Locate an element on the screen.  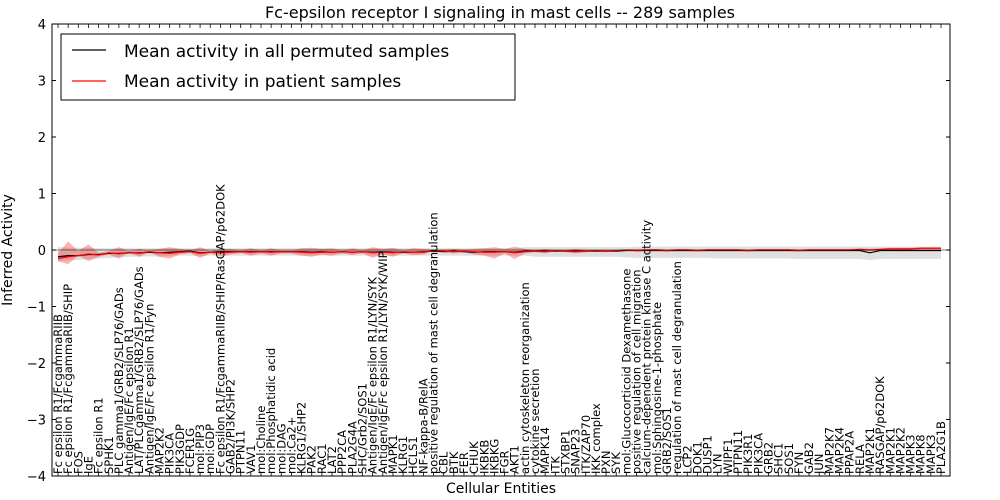
y-tick-label: 1 is located at coordinates (42, 195).